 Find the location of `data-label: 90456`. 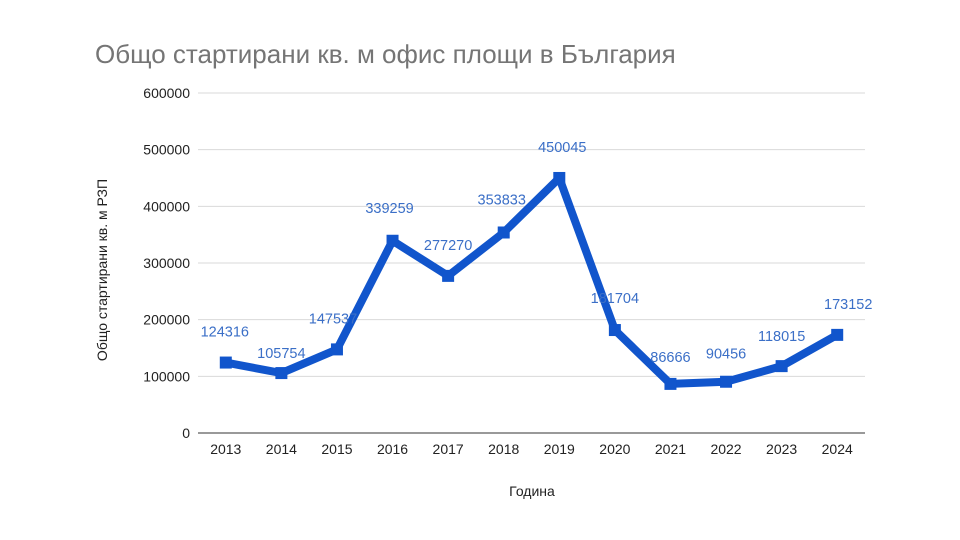

data-label: 90456 is located at coordinates (726, 355).